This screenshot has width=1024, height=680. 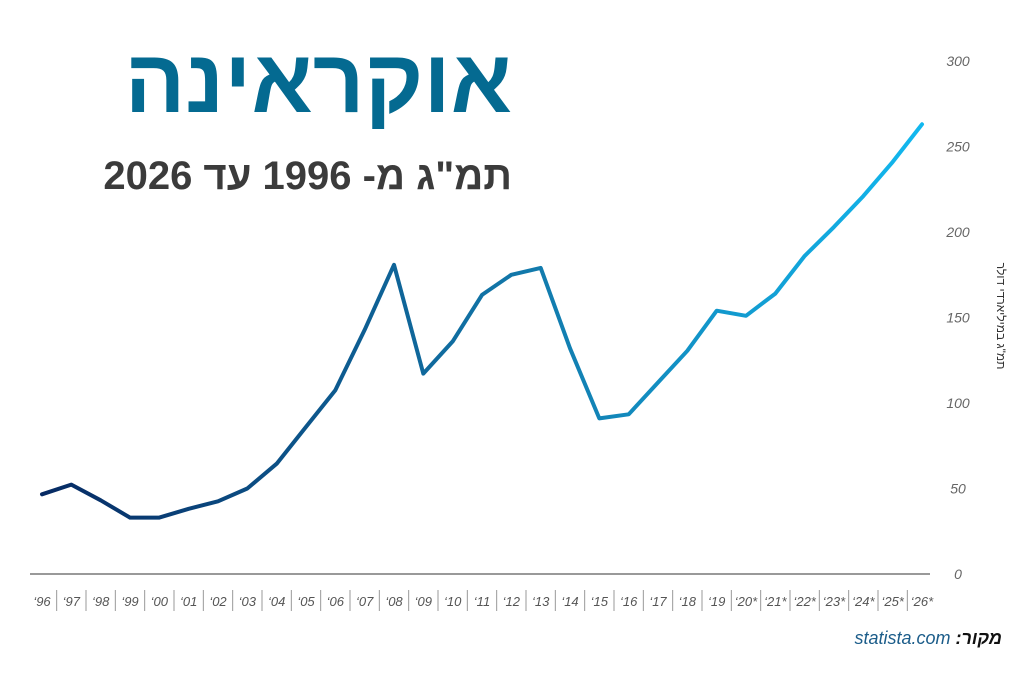 I want to click on x-tick-label: ‘01, so click(x=188, y=601).